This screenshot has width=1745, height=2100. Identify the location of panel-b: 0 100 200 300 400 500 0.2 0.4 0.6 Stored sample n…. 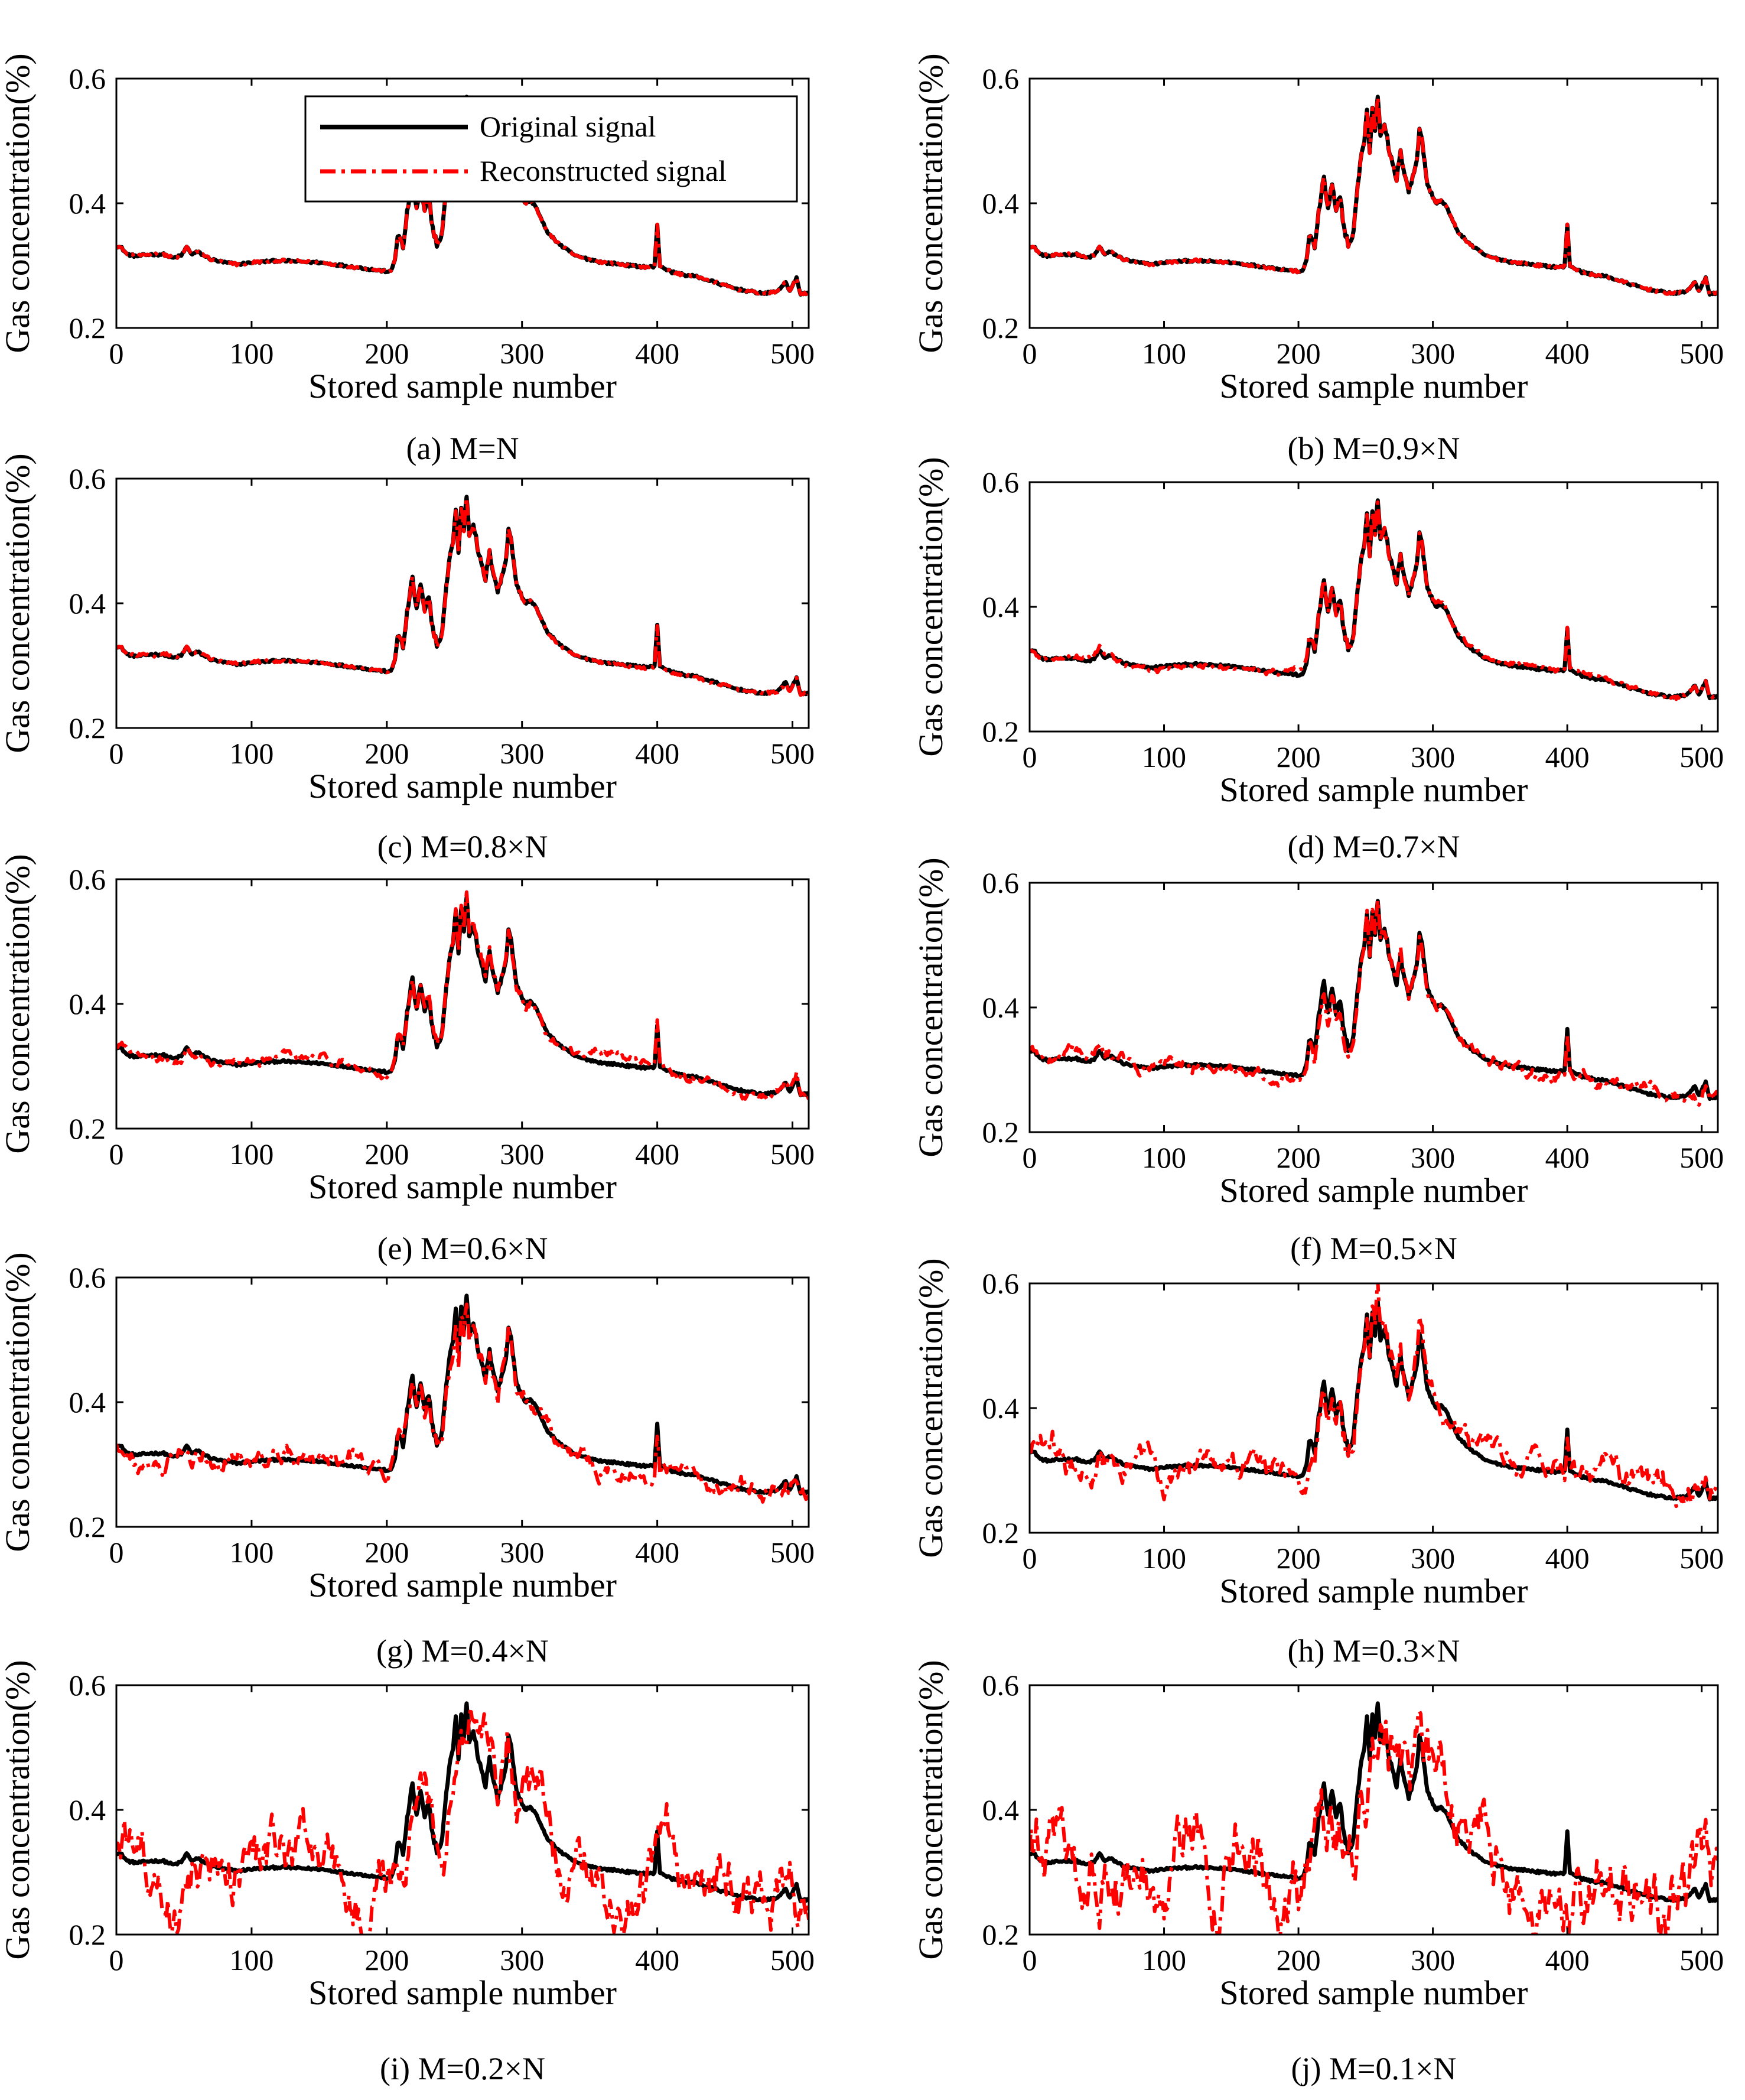
(1317, 259).